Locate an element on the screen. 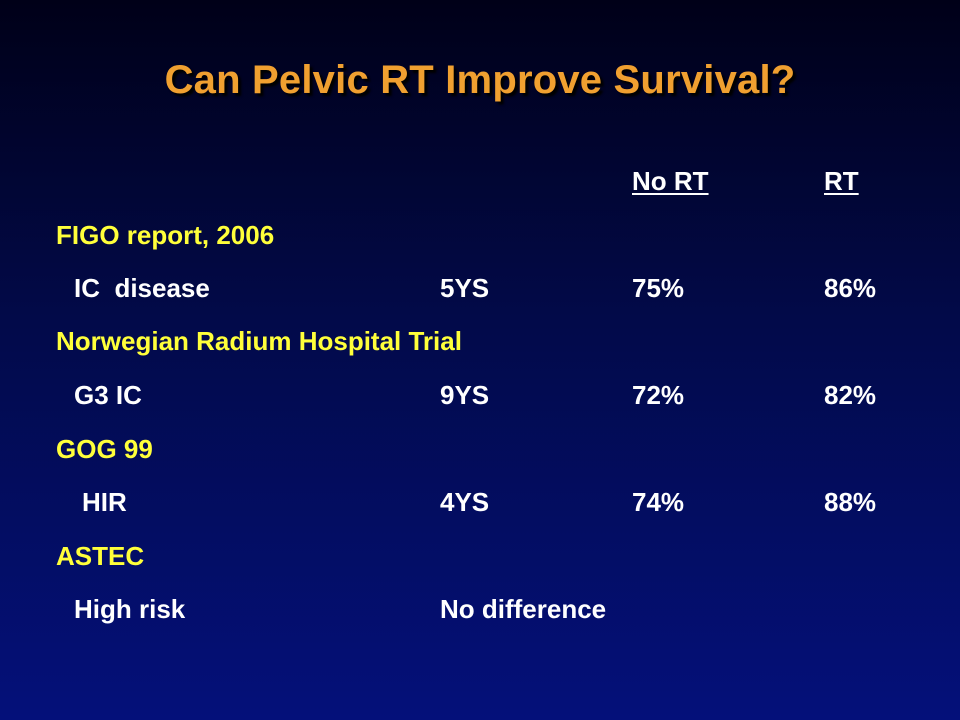  row-period-figo: 5YS is located at coordinates (465, 288).